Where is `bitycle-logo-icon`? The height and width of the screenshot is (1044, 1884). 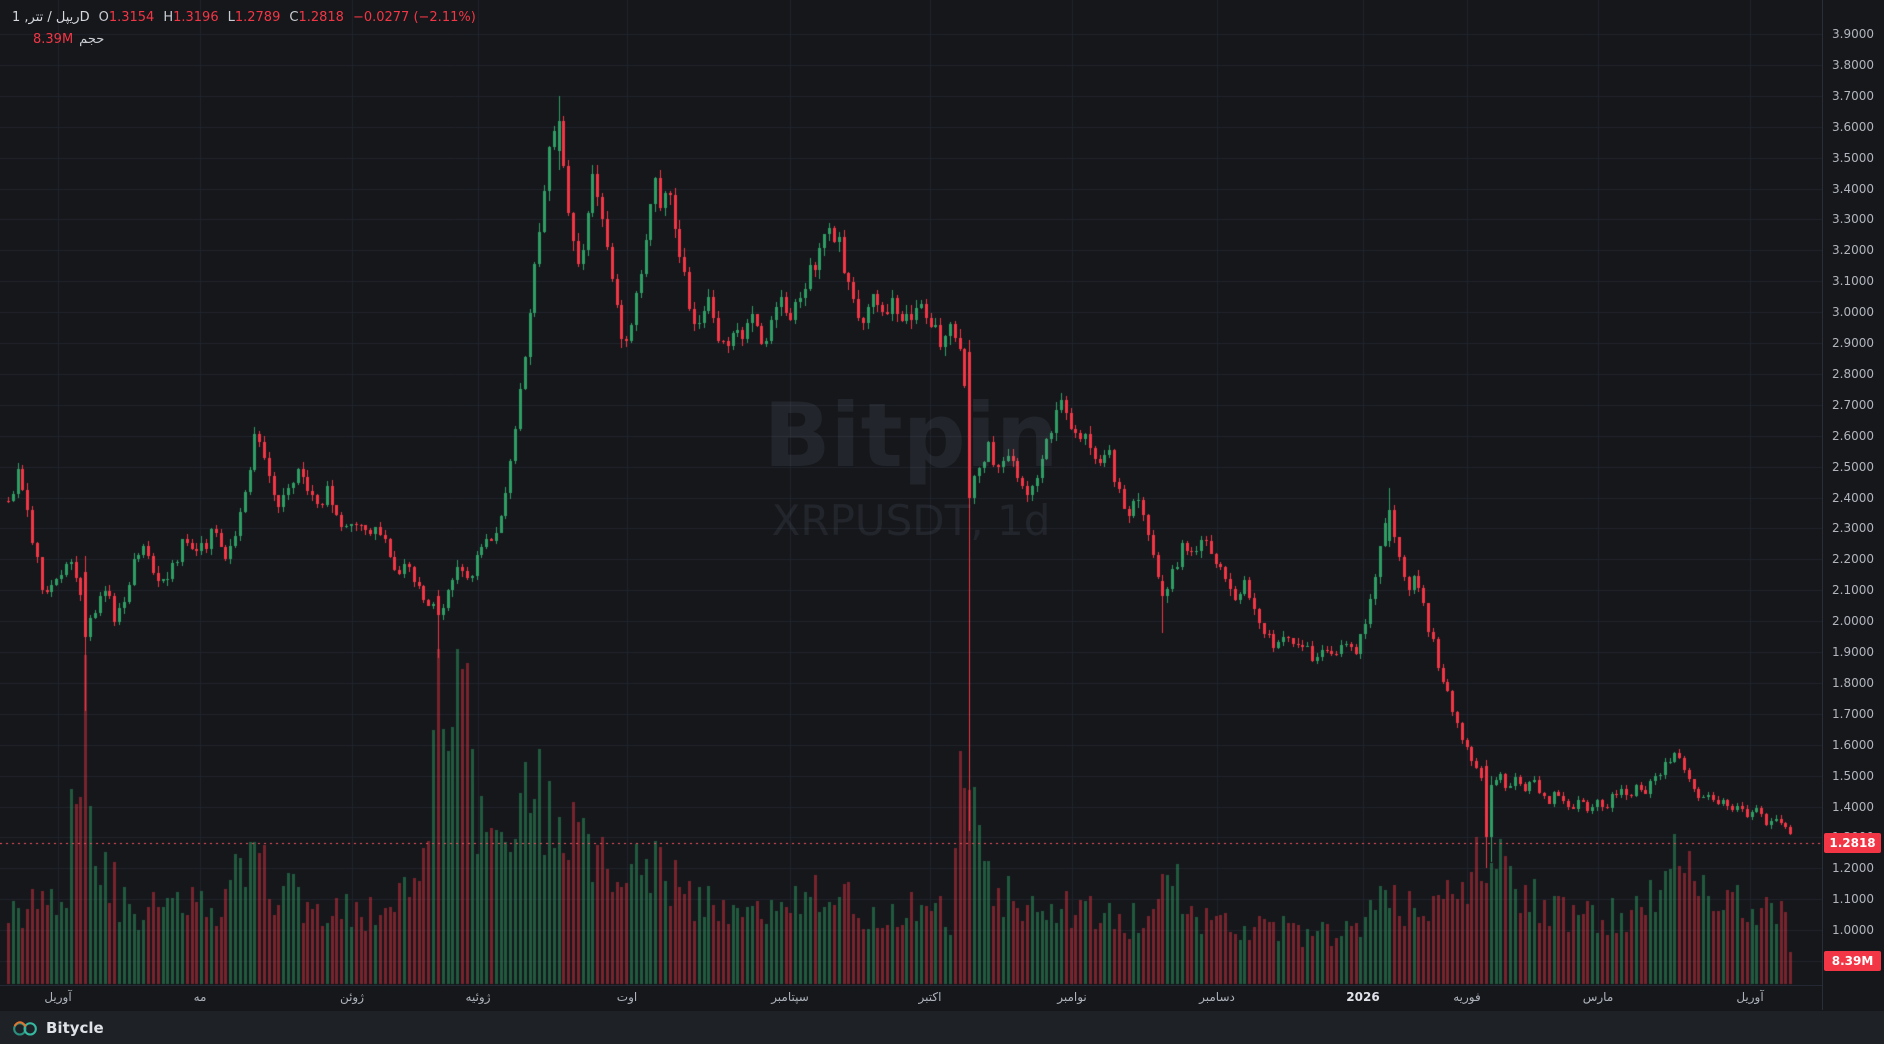
bitycle-logo-icon is located at coordinates (25, 1028).